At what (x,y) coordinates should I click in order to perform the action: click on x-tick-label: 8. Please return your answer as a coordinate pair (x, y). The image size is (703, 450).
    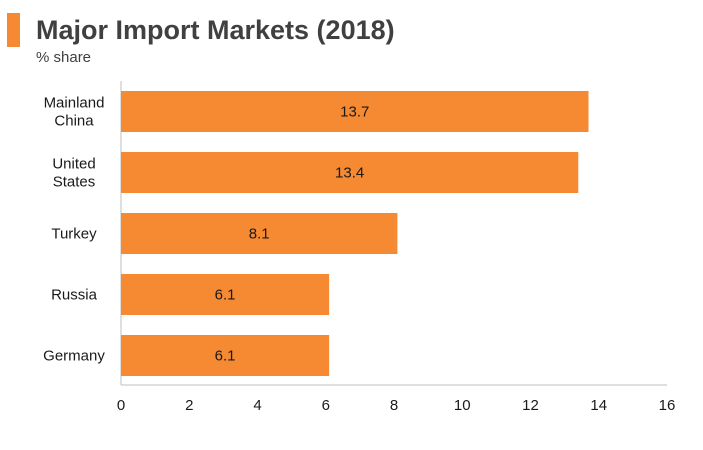
    Looking at the image, I should click on (394, 405).